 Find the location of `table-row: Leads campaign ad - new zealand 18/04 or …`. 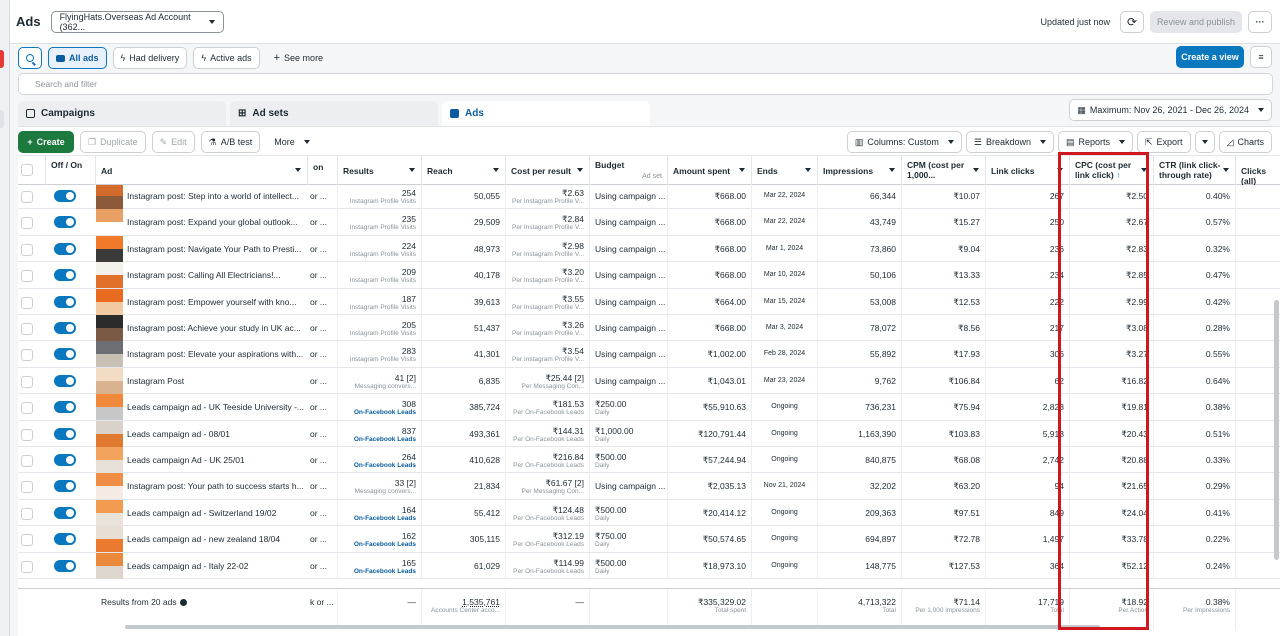

table-row: Leads campaign ad - new zealand 18/04 or … is located at coordinates (649, 539).